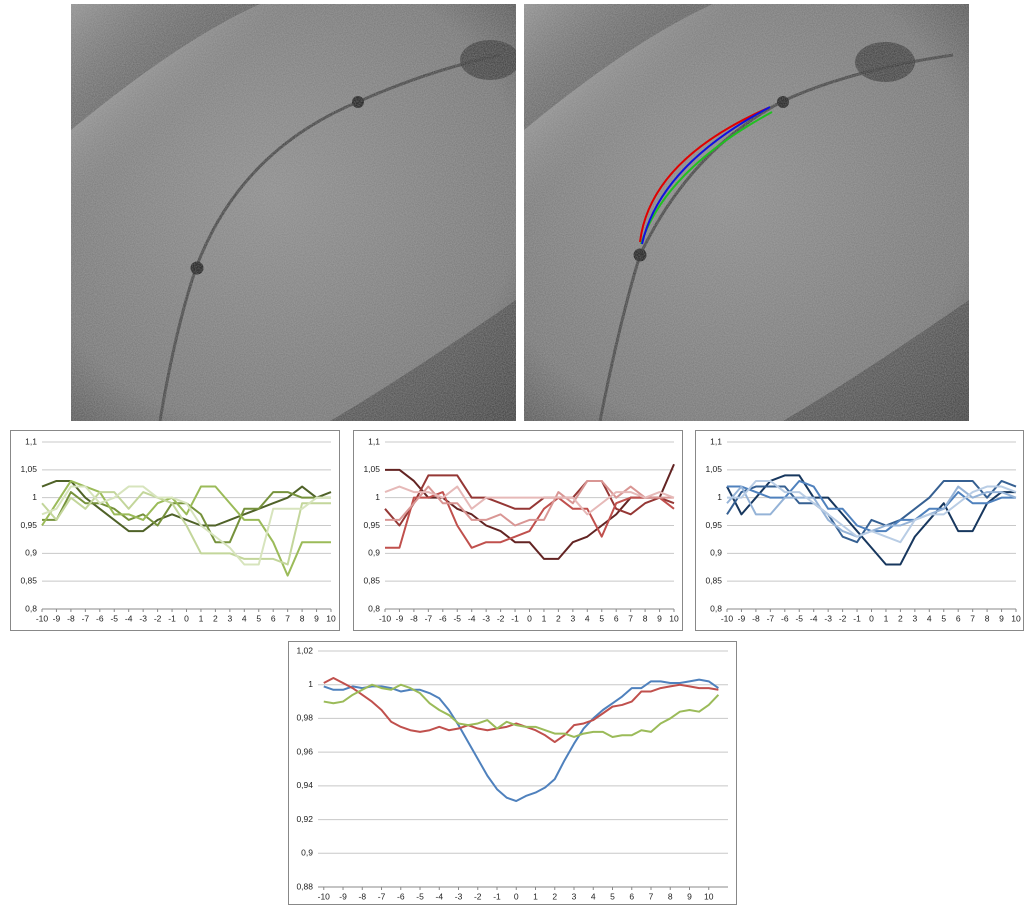  Describe the element at coordinates (304, 751) in the screenshot. I see `y-tick-label: 0,96` at that location.